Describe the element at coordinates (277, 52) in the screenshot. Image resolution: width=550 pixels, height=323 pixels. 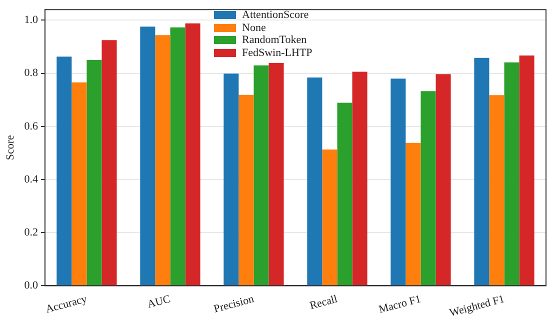
I see `legend-label: FedSwin-LHTP` at that location.